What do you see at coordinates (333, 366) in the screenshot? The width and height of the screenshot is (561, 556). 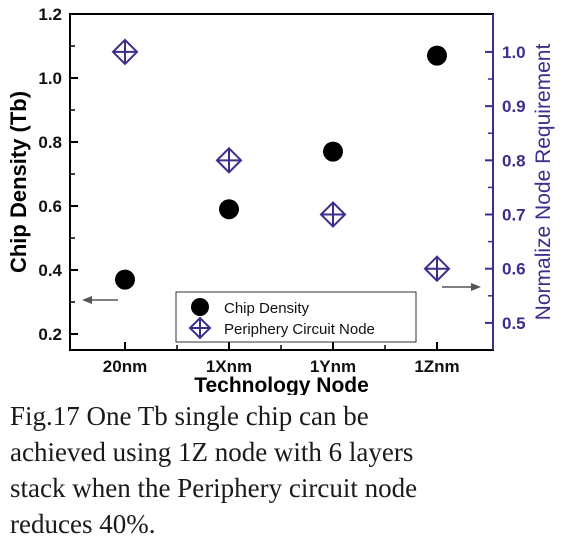 I see `x-tick-label: 1Ynm` at bounding box center [333, 366].